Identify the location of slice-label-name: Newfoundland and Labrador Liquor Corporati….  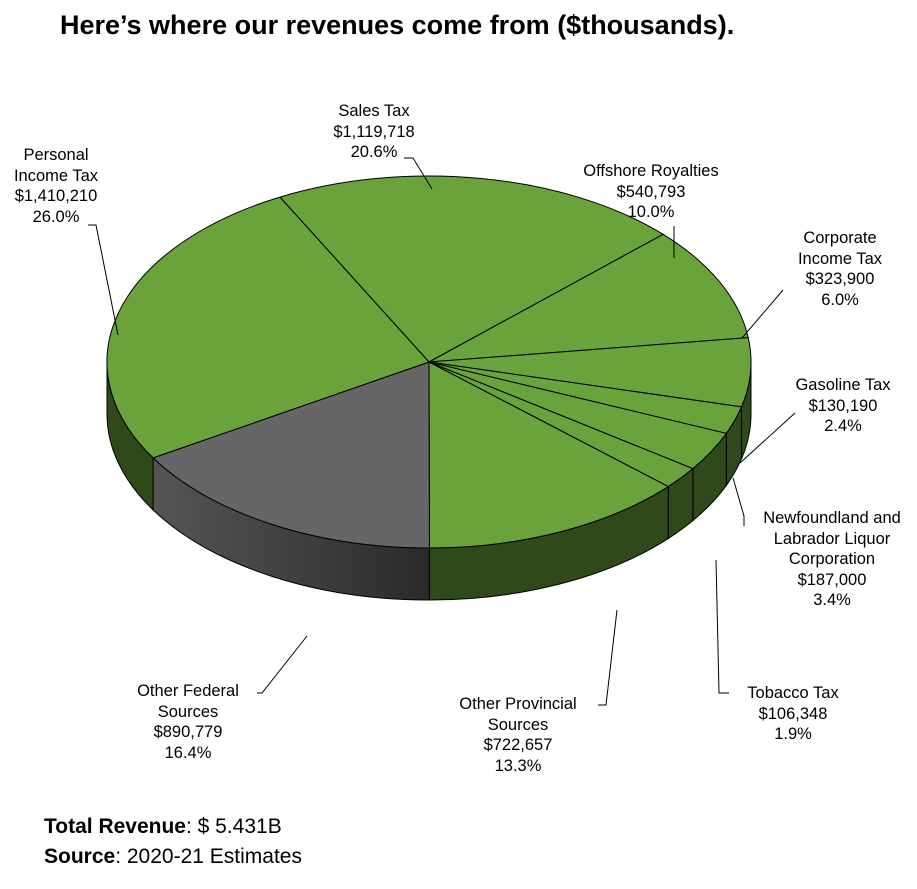
(832, 538).